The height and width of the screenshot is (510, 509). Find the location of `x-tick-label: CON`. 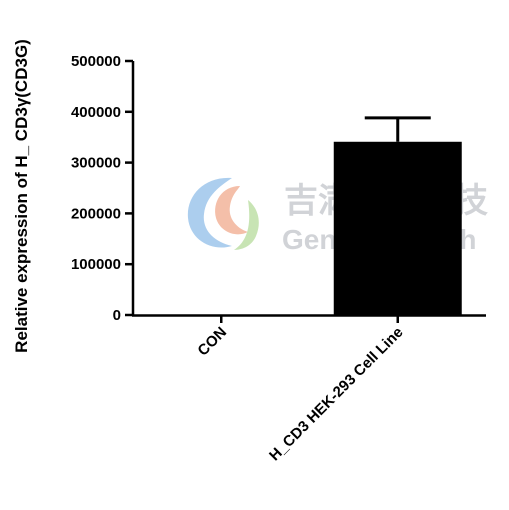

x-tick-label: CON is located at coordinates (212, 342).